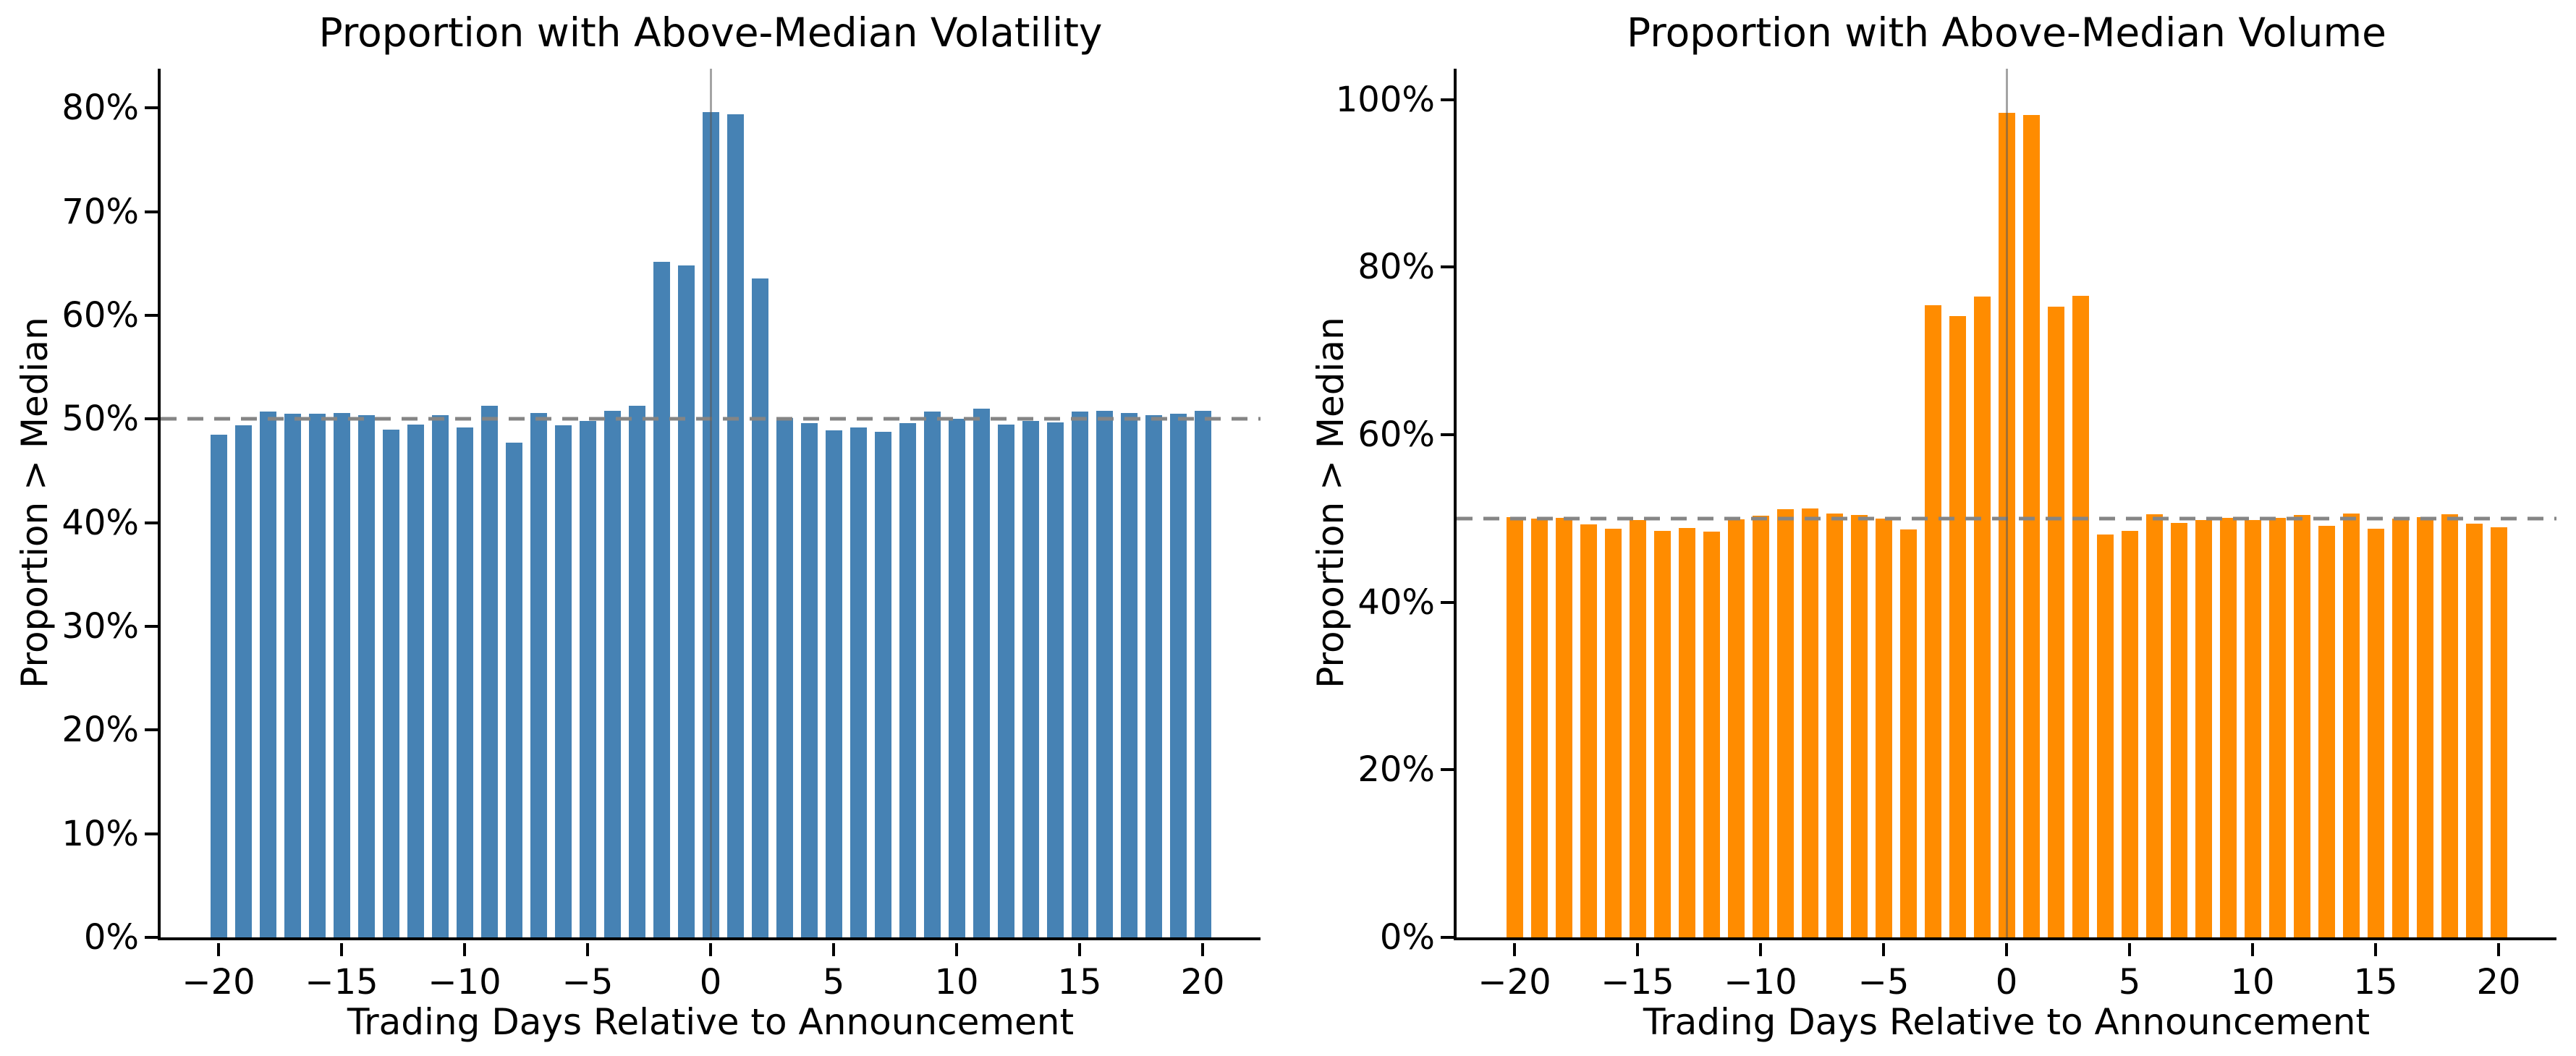  I want to click on bar-day--4, so click(612, 673).